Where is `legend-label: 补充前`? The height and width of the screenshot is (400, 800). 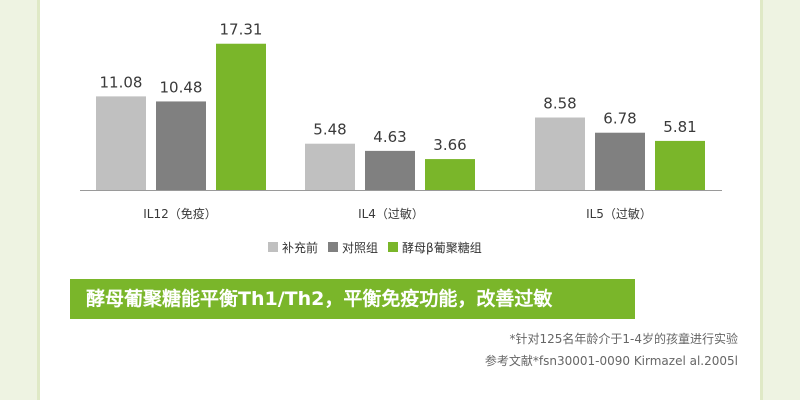
legend-label: 补充前 is located at coordinates (300, 247).